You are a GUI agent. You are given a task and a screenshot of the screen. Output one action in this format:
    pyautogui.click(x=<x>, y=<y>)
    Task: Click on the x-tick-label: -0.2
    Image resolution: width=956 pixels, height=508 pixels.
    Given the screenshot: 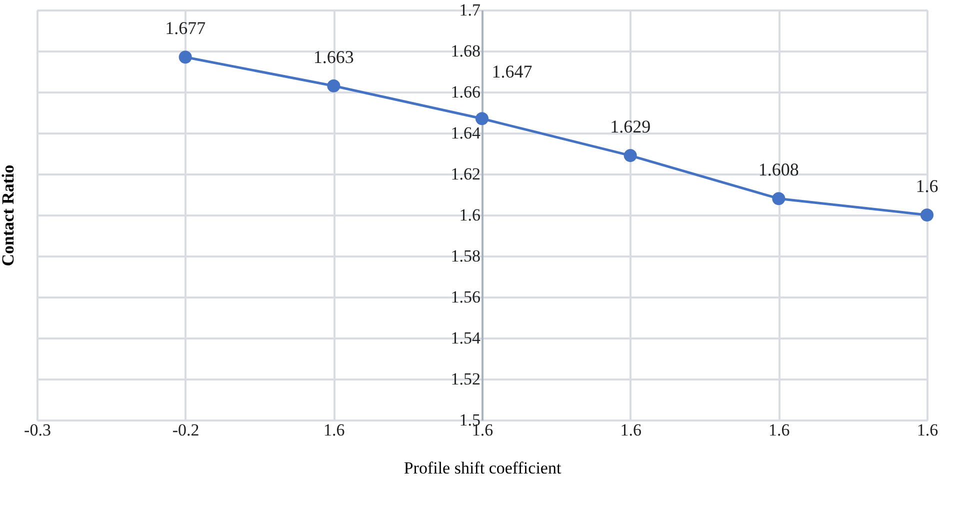 What is the action you would take?
    pyautogui.click(x=186, y=430)
    